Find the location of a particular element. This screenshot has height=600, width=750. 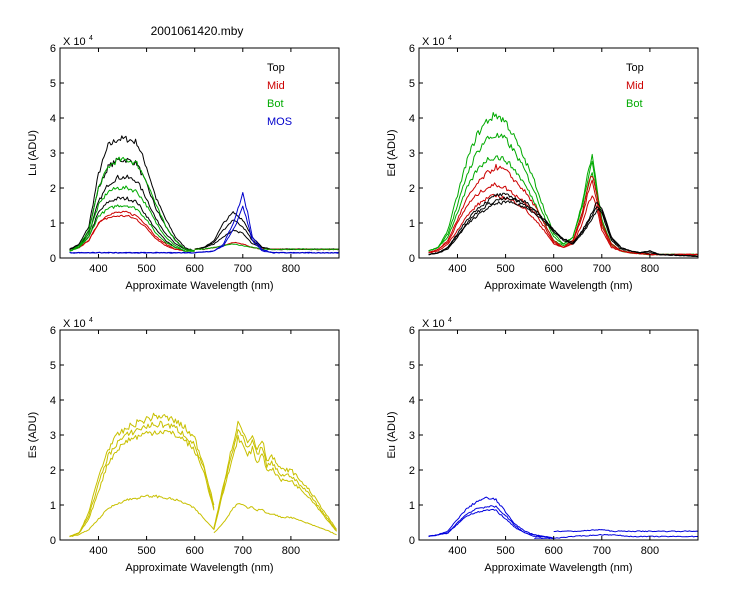

legend-entry-mos: MOS is located at coordinates (279, 122).